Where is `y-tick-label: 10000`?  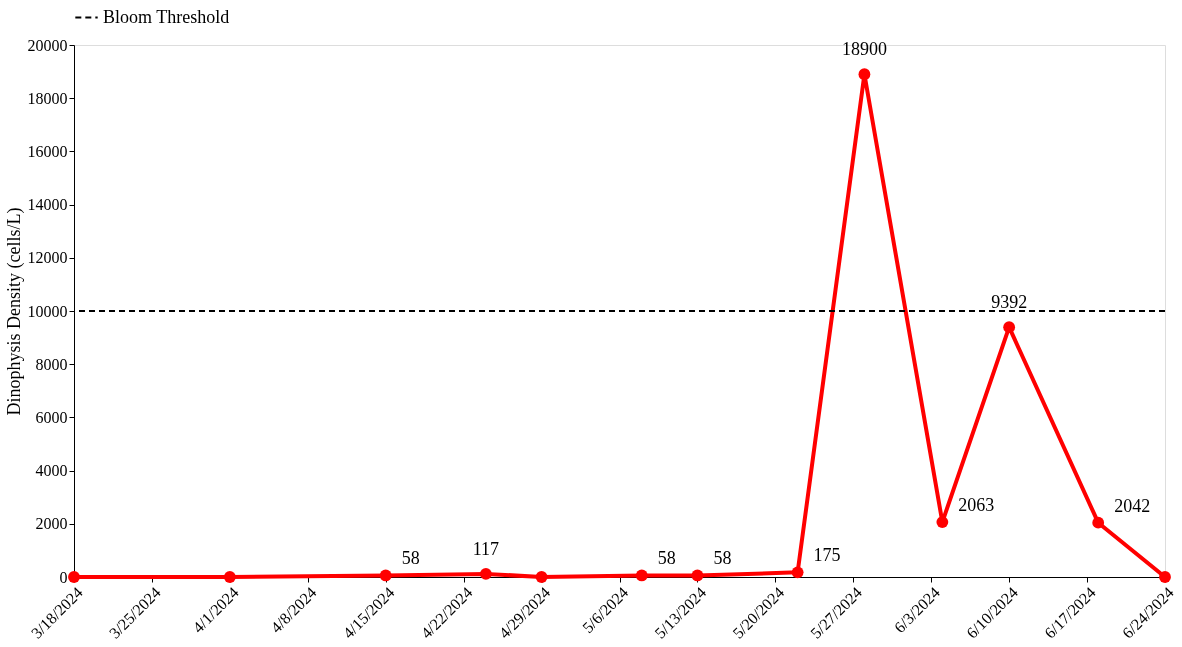
y-tick-label: 10000 is located at coordinates (47, 311).